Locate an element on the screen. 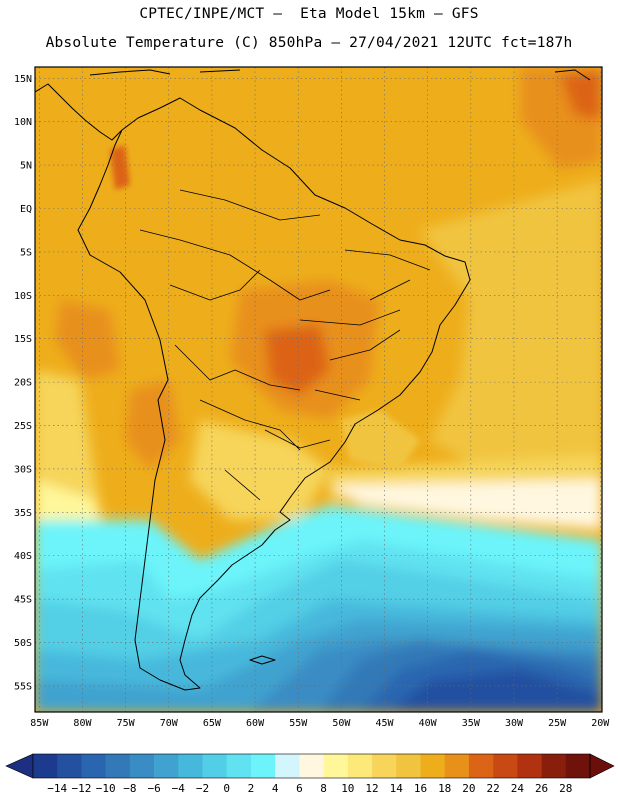 The image size is (618, 800). longitude-label: 85W is located at coordinates (39, 723).